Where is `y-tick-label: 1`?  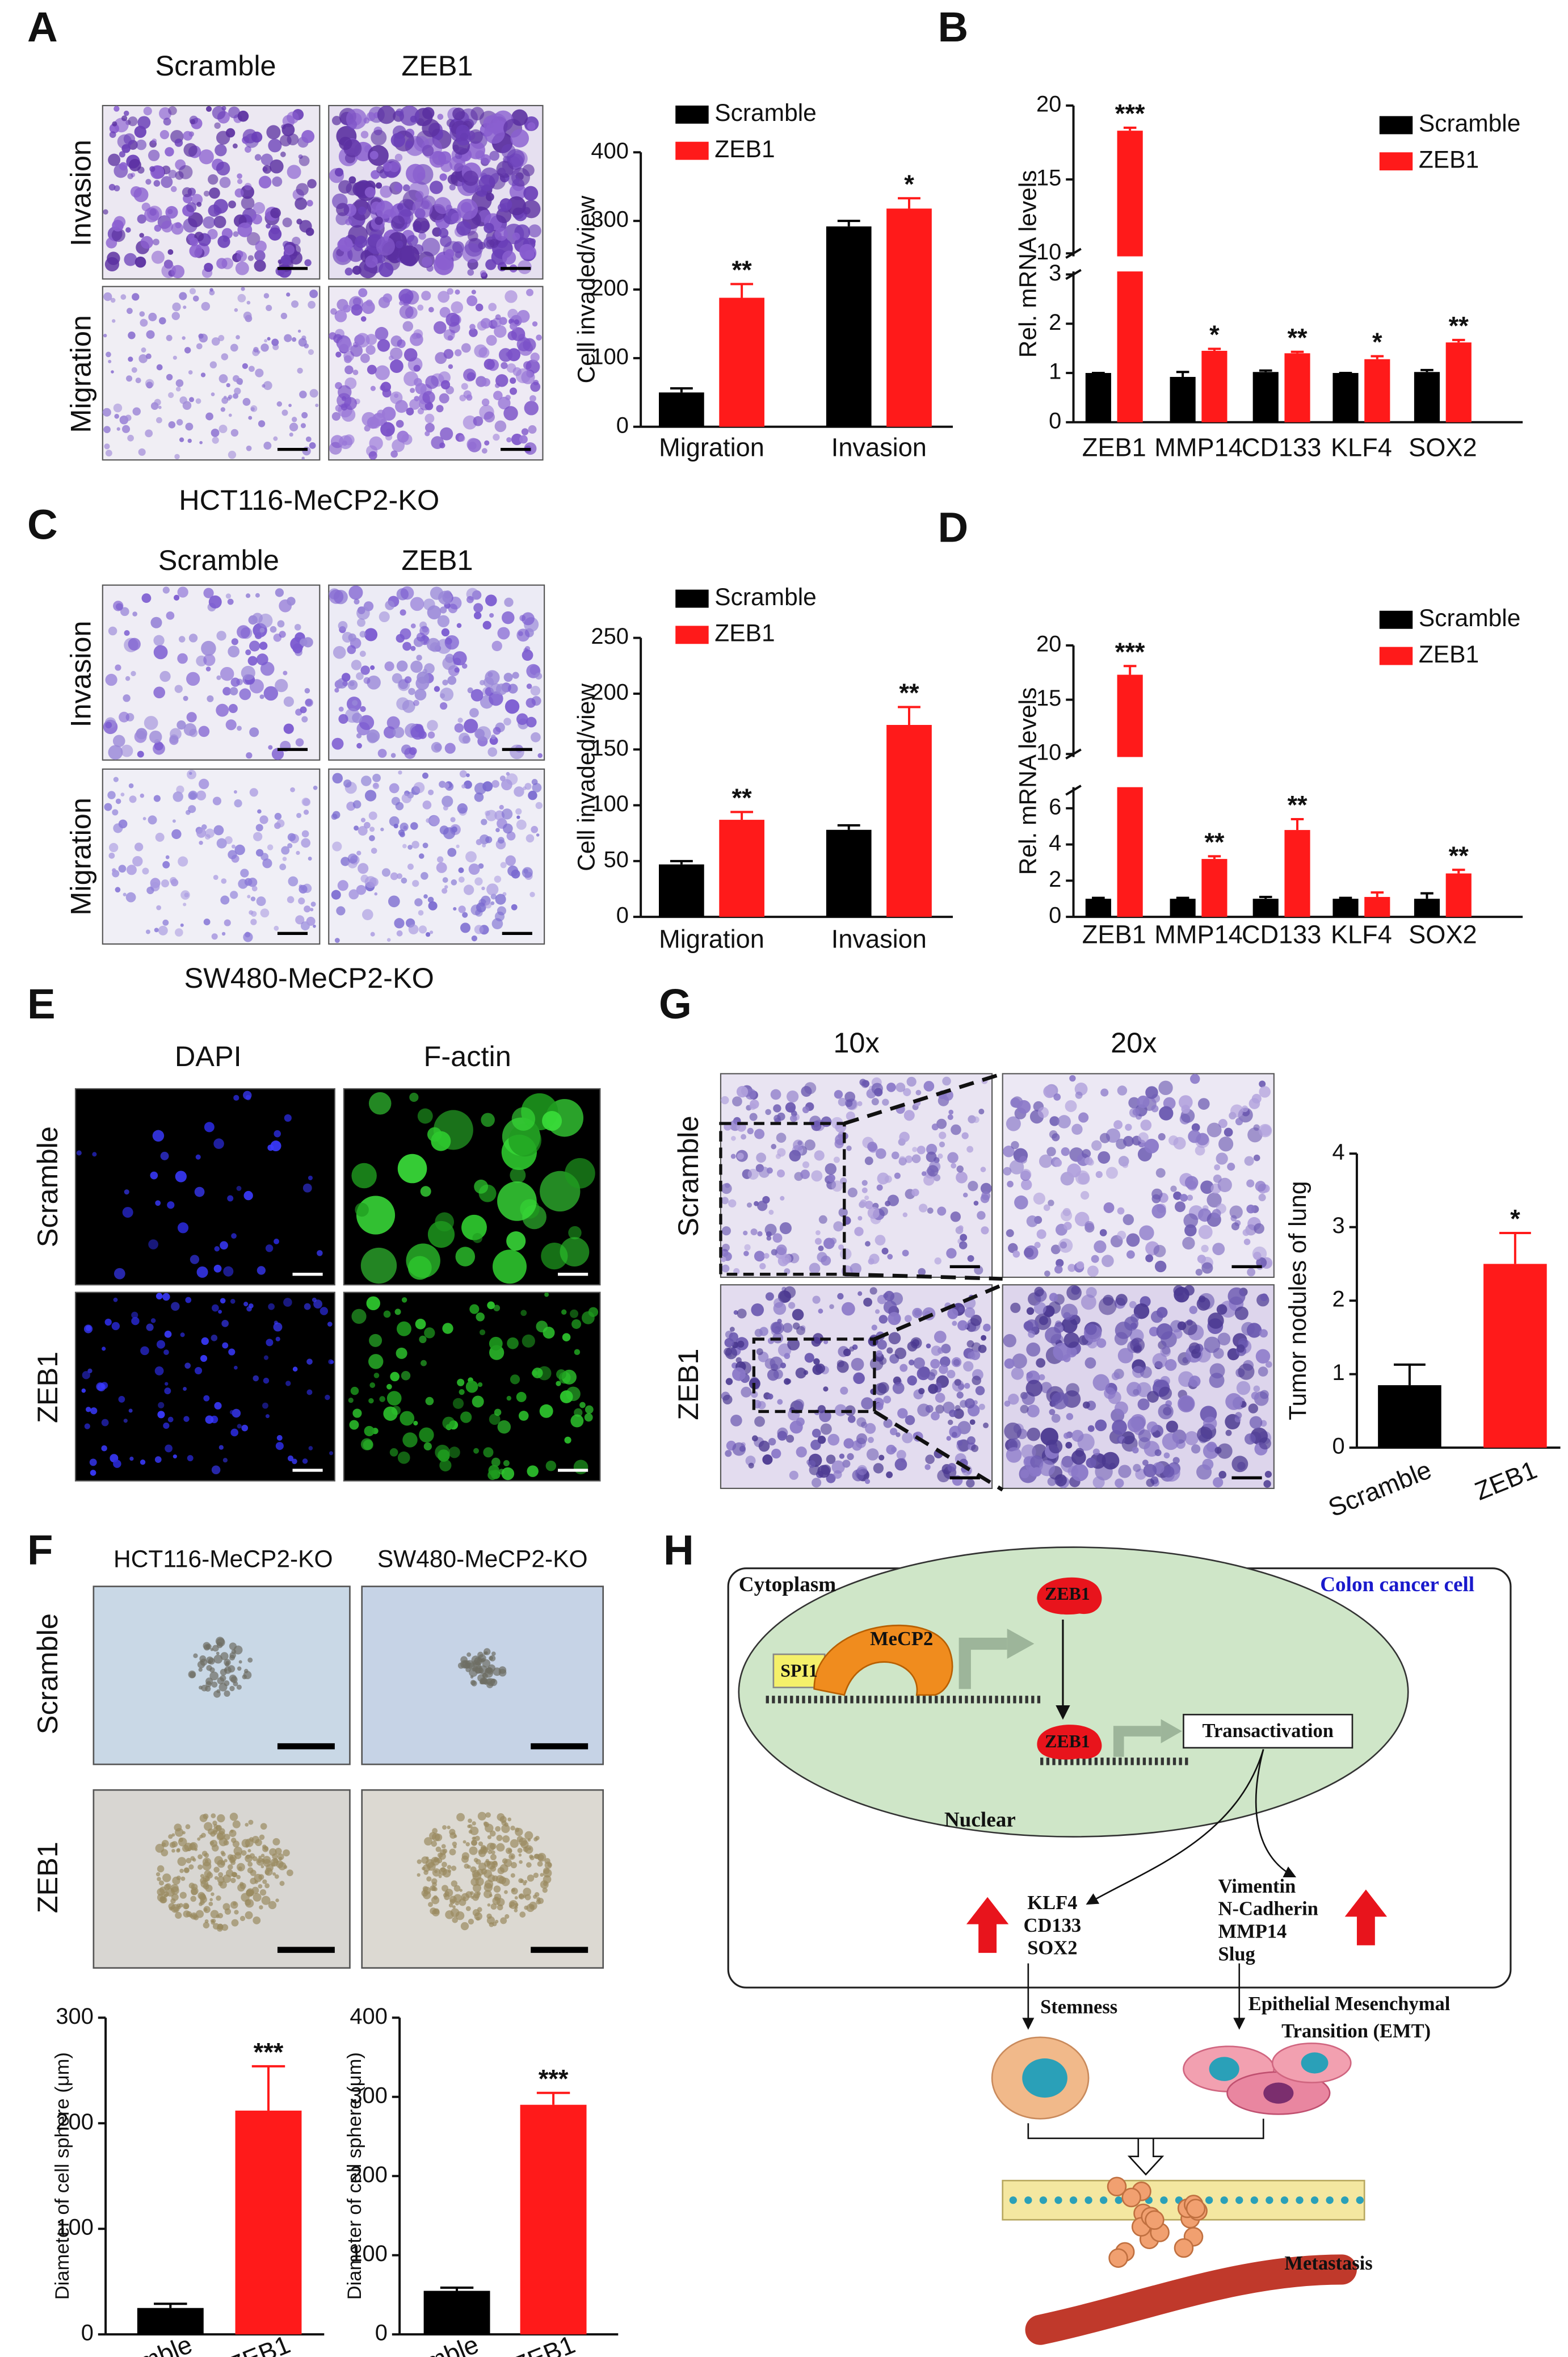 y-tick-label: 1 is located at coordinates (1055, 371).